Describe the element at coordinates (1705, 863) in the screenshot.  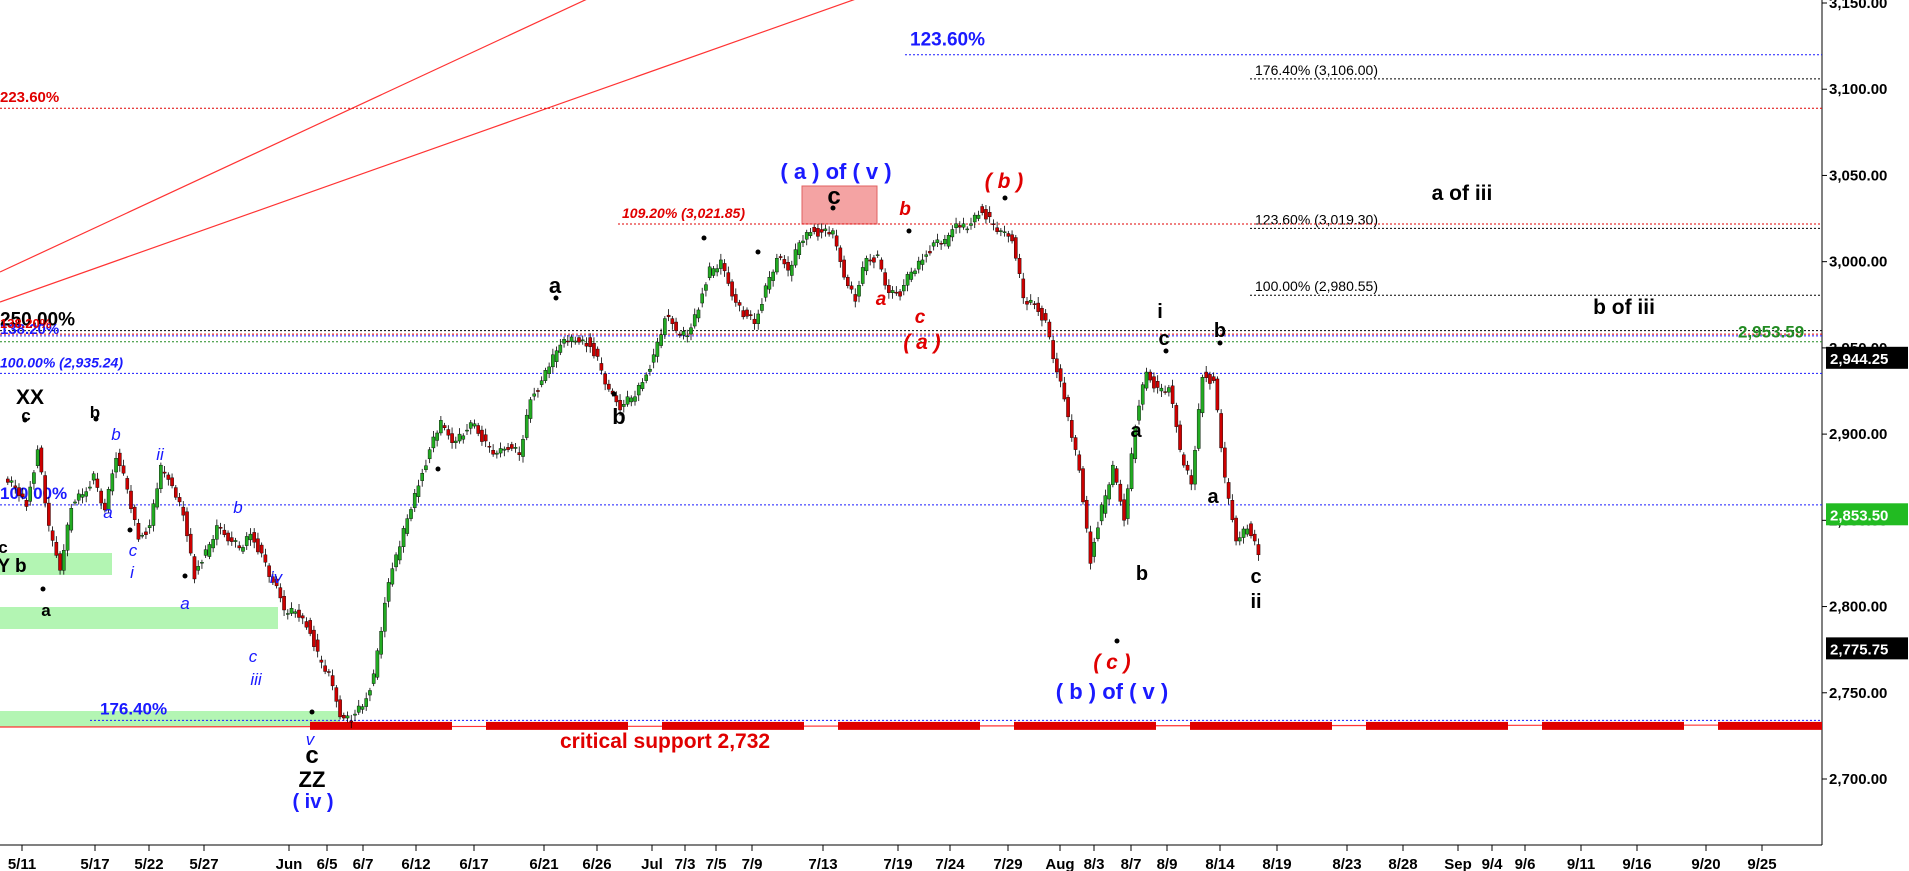
I see `x-tick-label: 9/20` at that location.